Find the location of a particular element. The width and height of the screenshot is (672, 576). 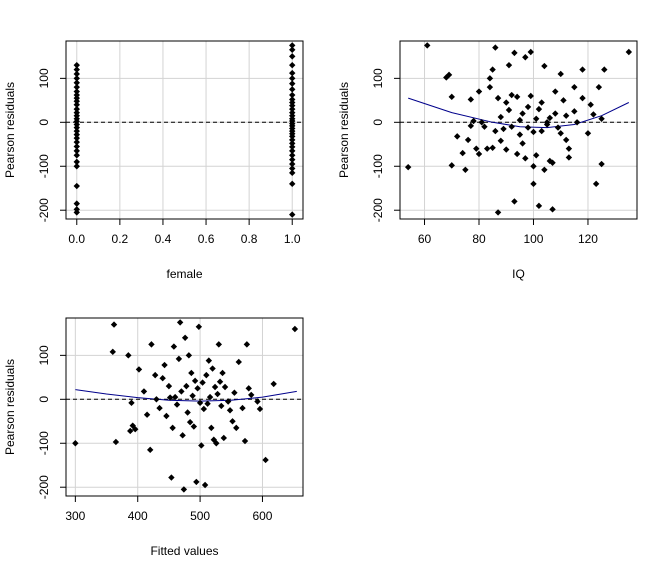

x-tick-label: 100 is located at coordinates (533, 239).